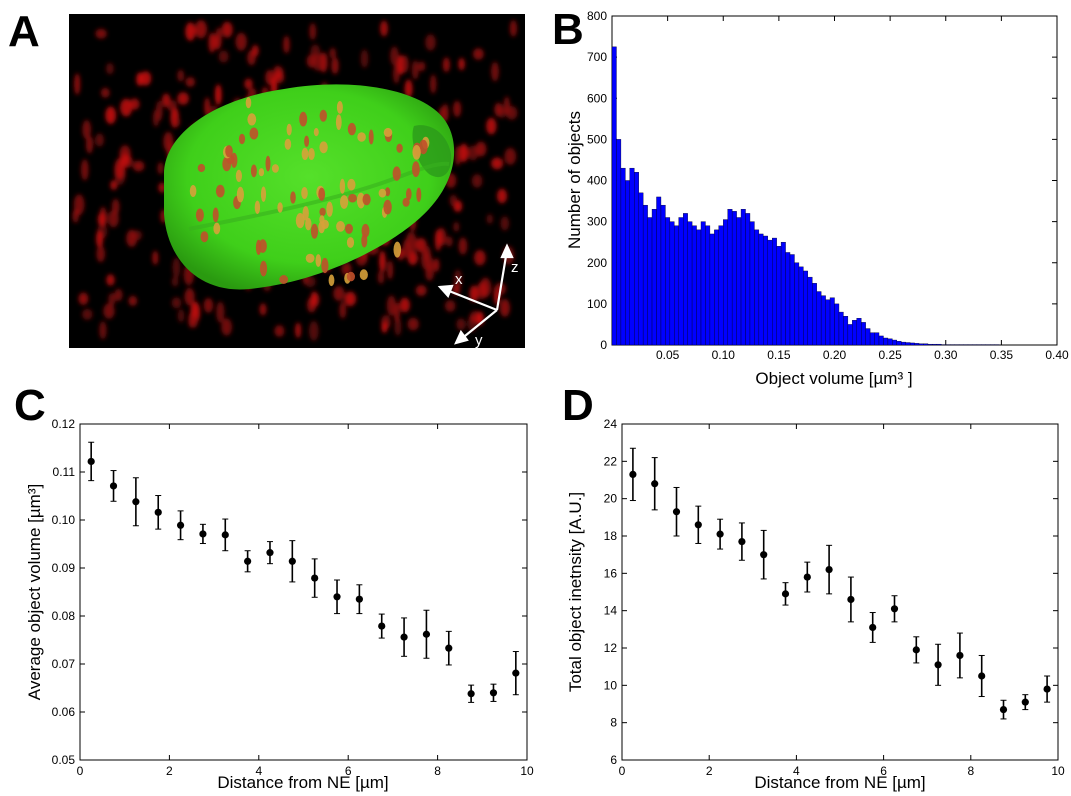 This screenshot has height=796, width=1071. Describe the element at coordinates (64, 472) in the screenshot. I see `y-tick-label: 0.11` at that location.